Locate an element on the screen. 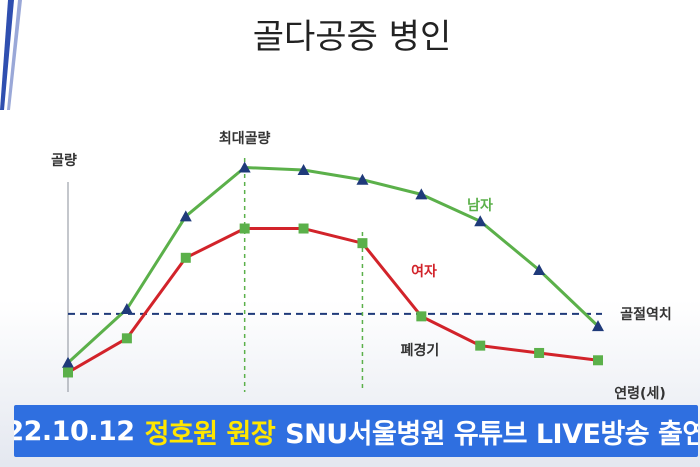 Image resolution: width=700 pixels, height=467 pixels. y-axis-label: 골량 is located at coordinates (64, 161).